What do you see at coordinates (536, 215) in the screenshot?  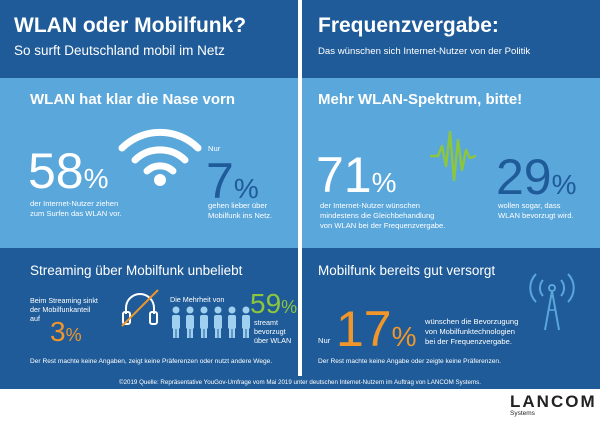 I see `stat-29-text-line2: WLAN bevorzugt wird.` at bounding box center [536, 215].